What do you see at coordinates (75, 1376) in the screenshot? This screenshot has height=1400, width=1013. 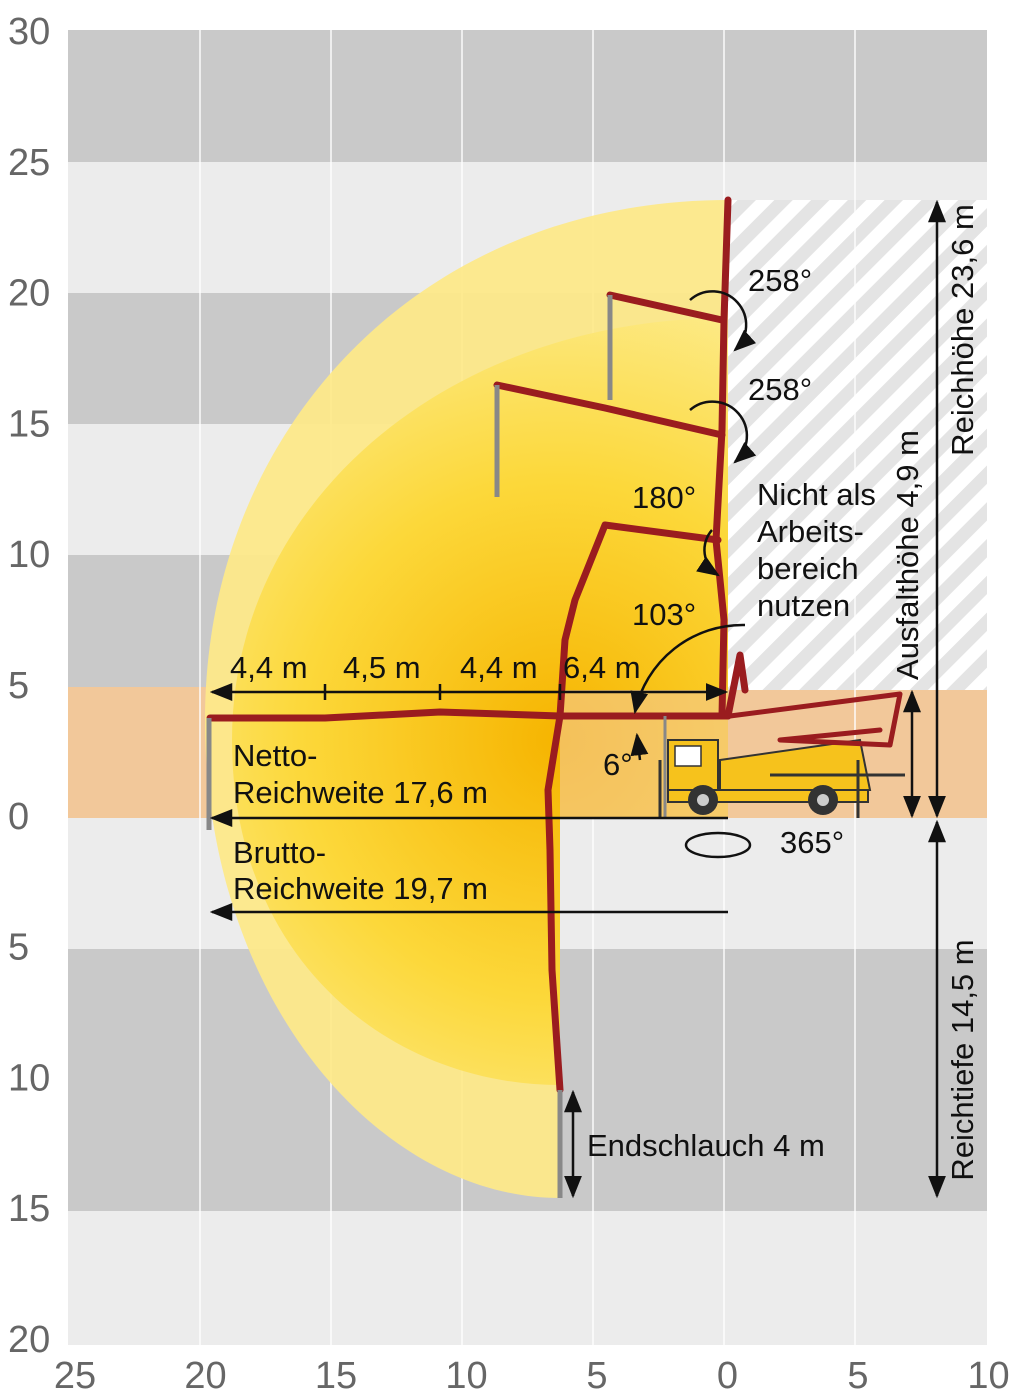 I see `x-axis-label: 25` at bounding box center [75, 1376].